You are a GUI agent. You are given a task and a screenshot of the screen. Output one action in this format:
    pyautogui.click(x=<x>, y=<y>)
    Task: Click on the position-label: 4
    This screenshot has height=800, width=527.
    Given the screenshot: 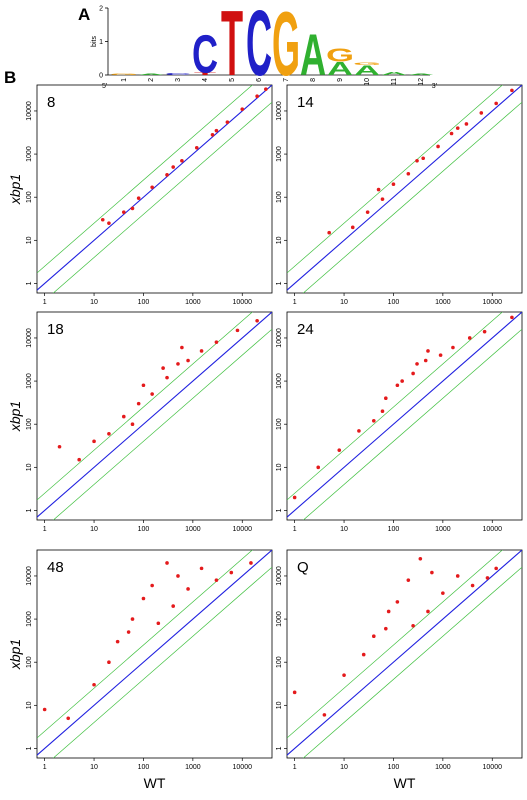 What is the action you would take?
    pyautogui.click(x=205, y=80)
    